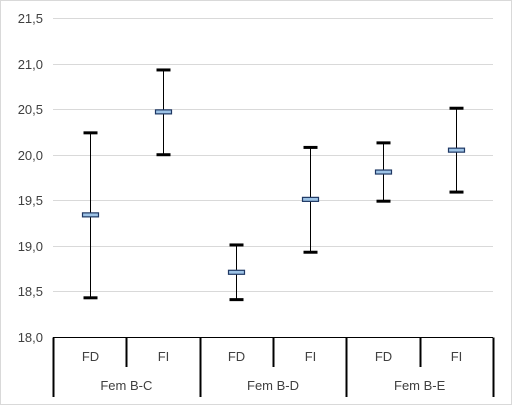 The height and width of the screenshot is (405, 512). Describe the element at coordinates (30, 246) in the screenshot. I see `y-tick-label: 19,0` at that location.